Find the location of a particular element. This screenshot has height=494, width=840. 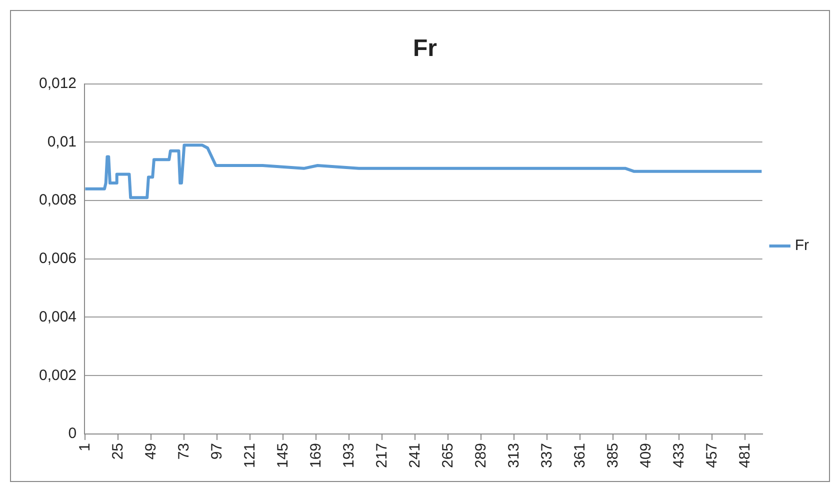

x-tick-label: 361 is located at coordinates (579, 455).